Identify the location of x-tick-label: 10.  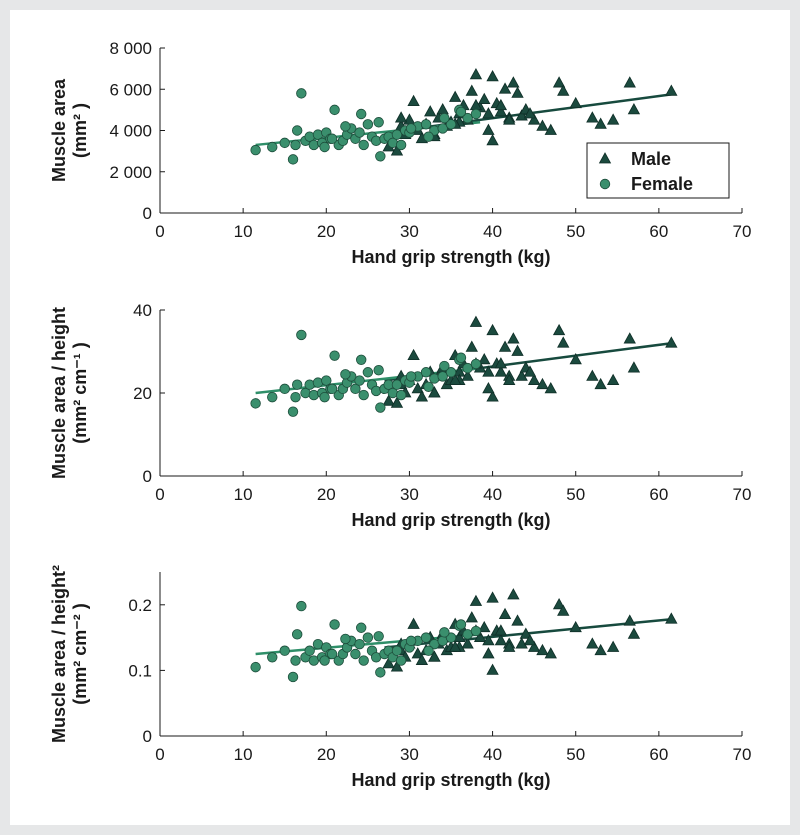
(243, 754).